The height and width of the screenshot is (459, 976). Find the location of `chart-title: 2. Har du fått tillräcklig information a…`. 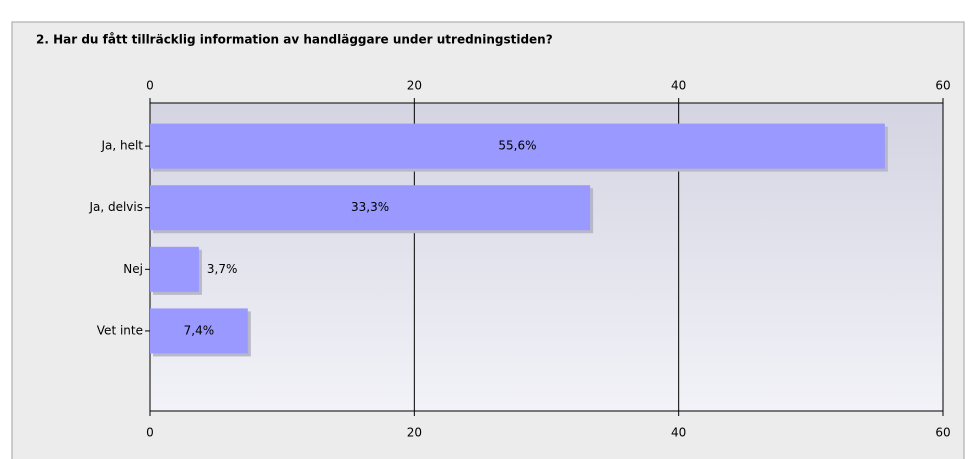

chart-title: 2. Har du fått tillräcklig information a… is located at coordinates (294, 40).